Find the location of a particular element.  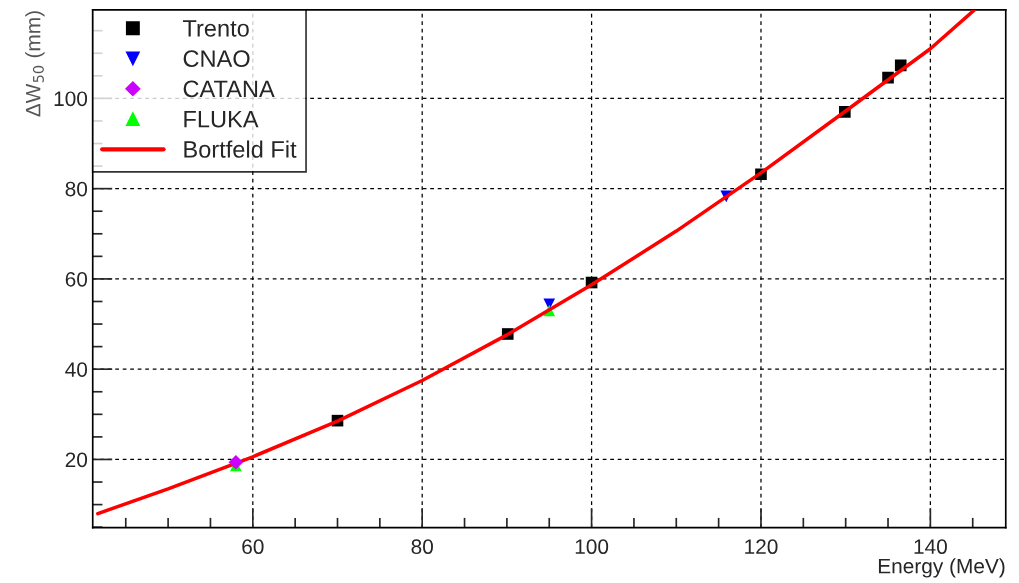

legend-label: CNAO is located at coordinates (216, 58).